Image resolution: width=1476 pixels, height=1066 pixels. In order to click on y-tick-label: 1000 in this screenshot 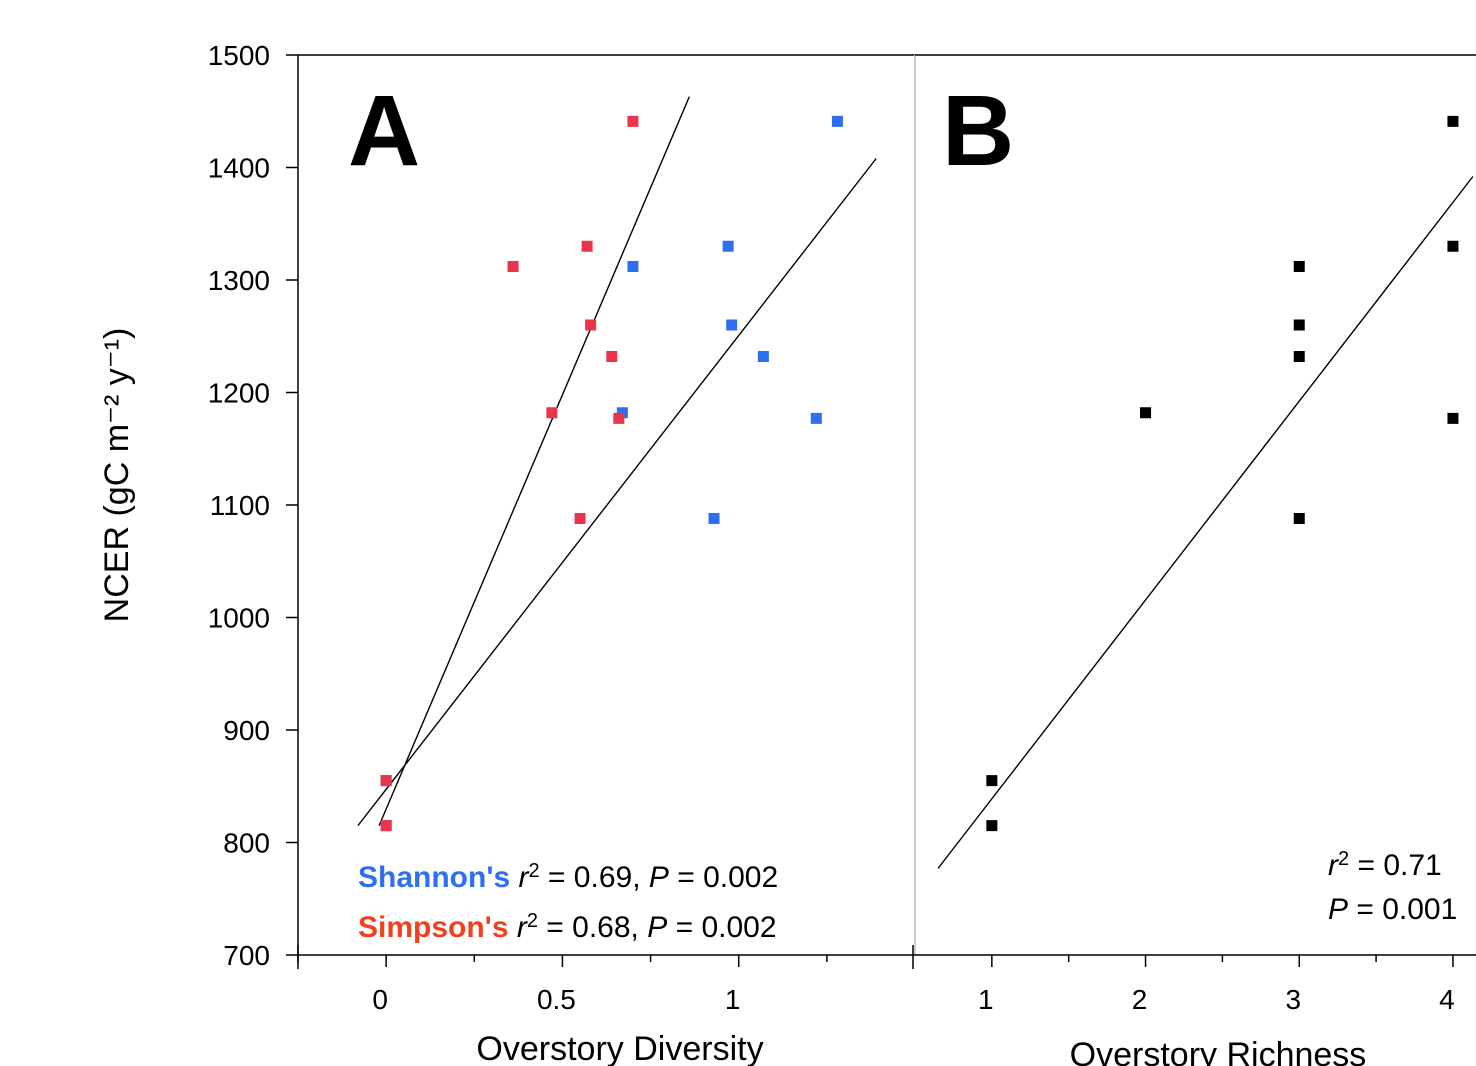, I will do `click(239, 618)`.